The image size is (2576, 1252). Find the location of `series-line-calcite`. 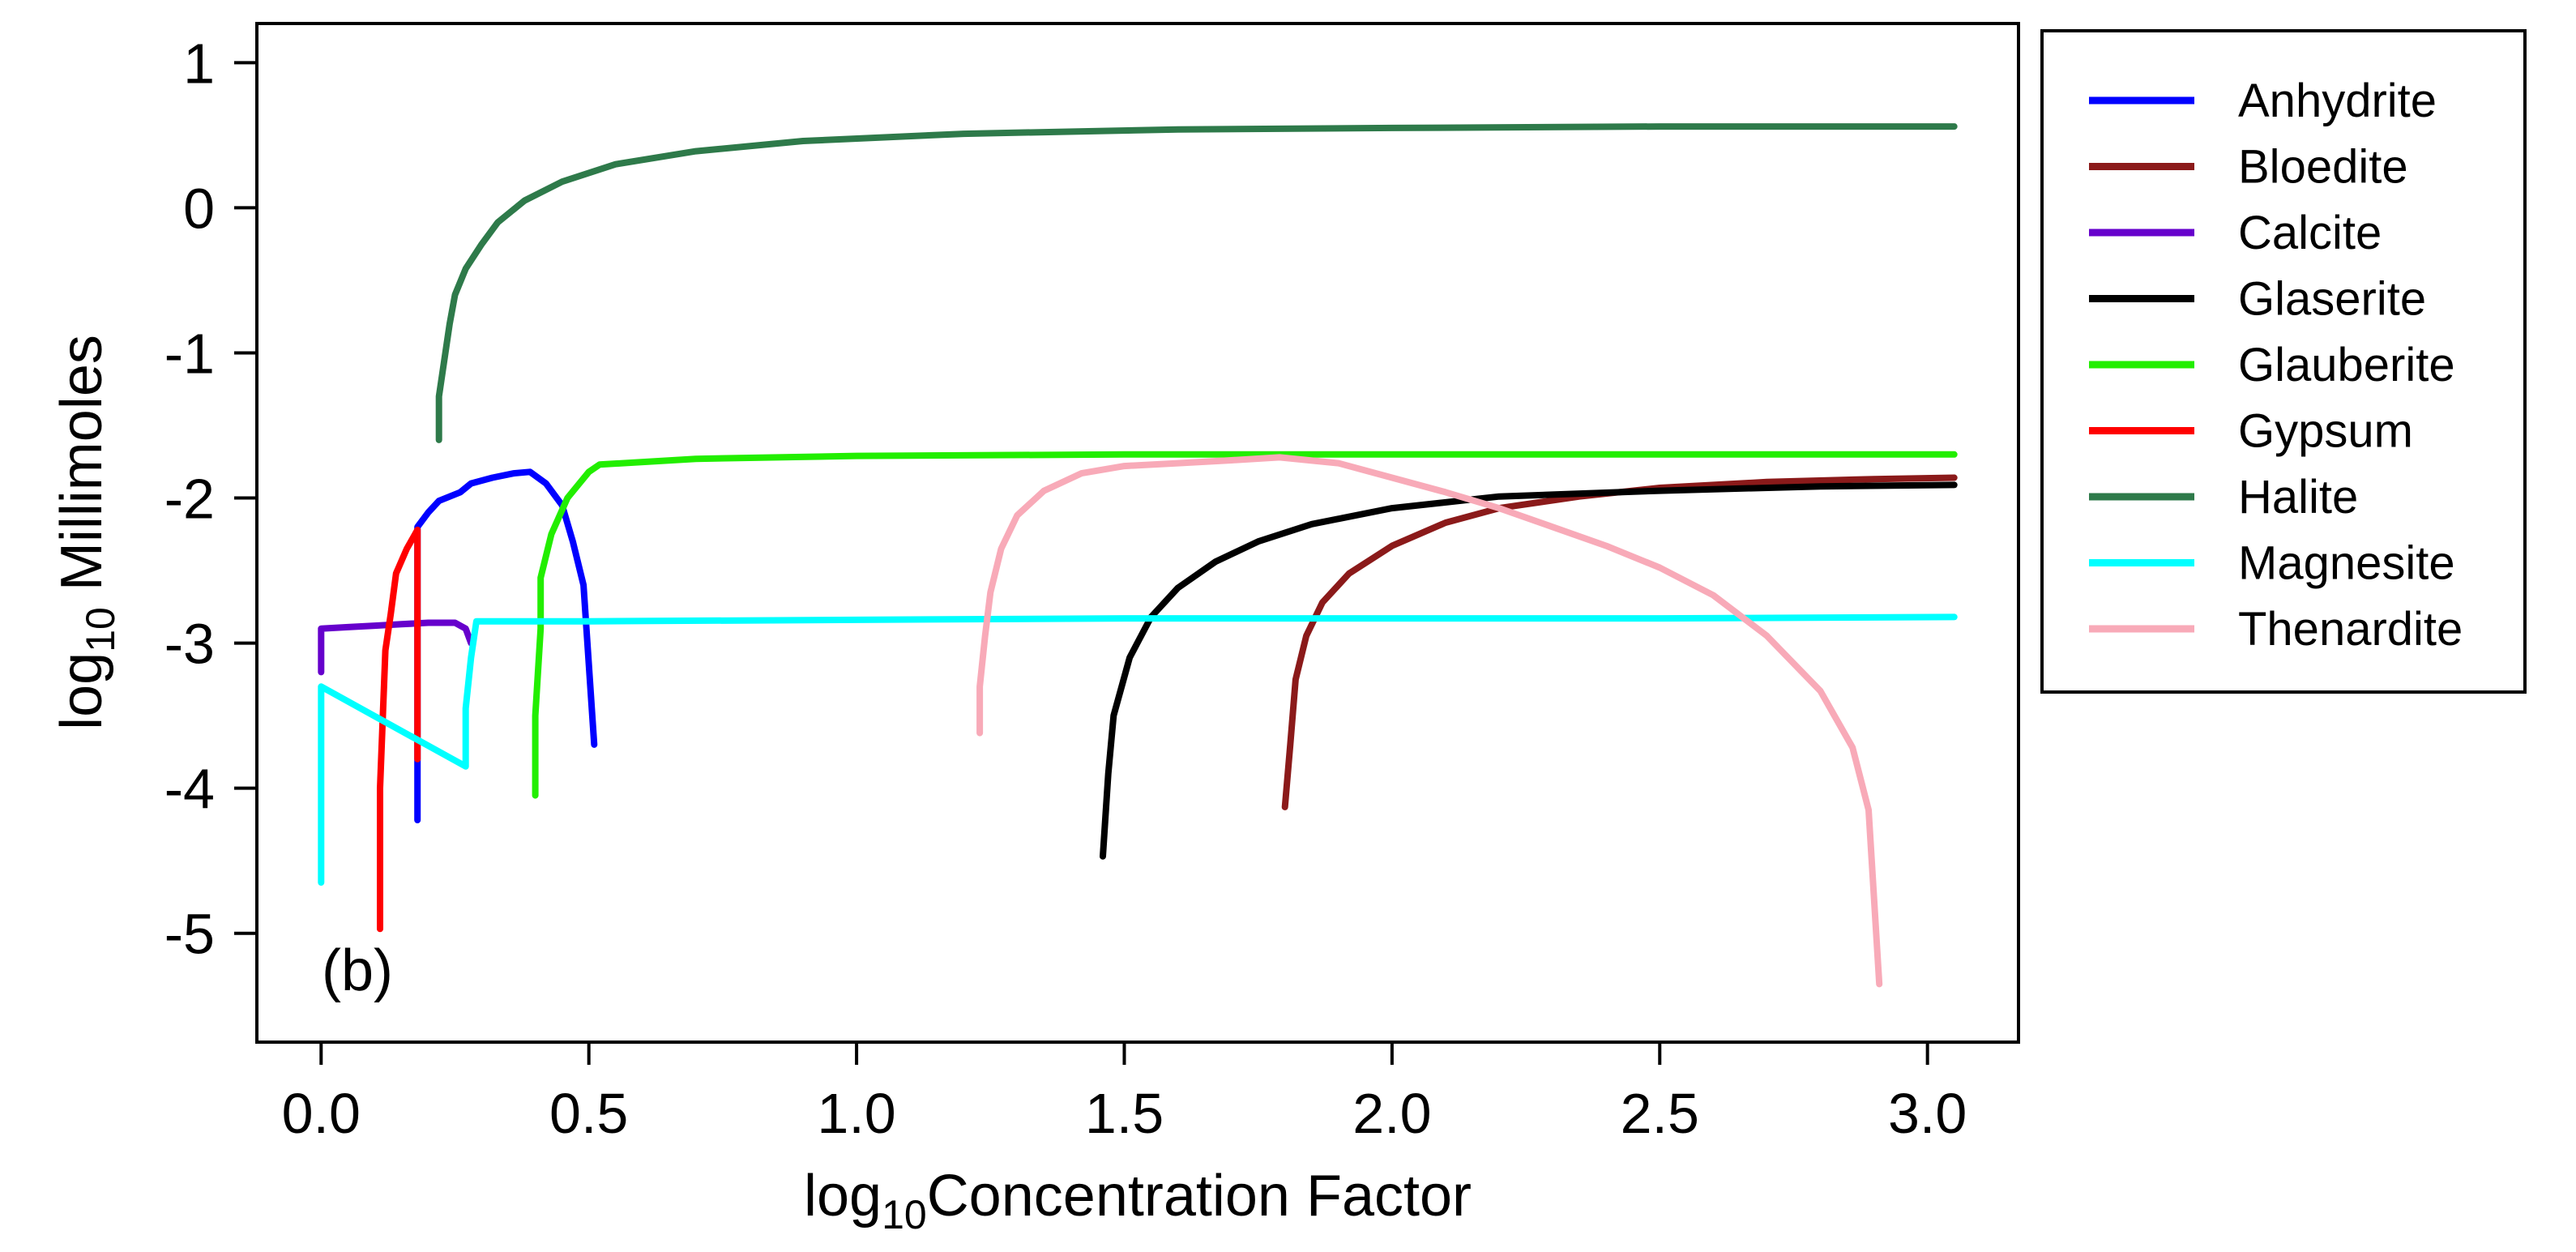

series-line-calcite is located at coordinates (396, 647).